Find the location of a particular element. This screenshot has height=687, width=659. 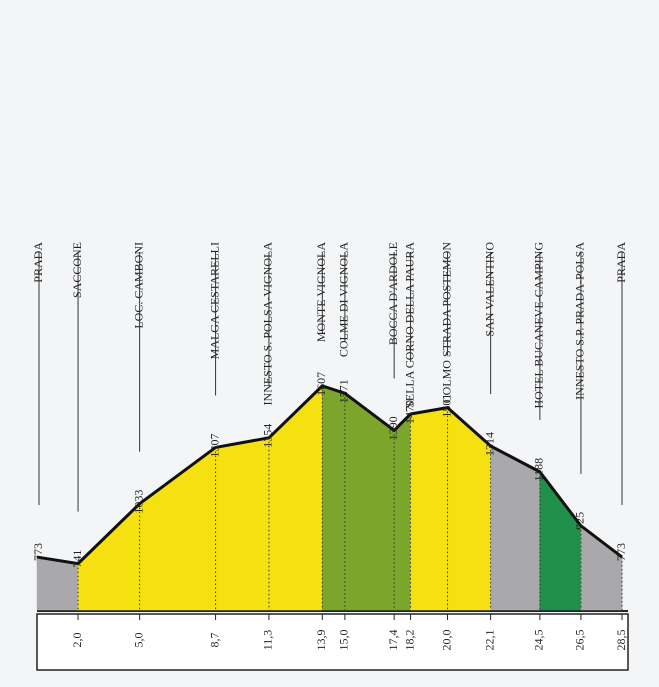

station-name: INNESTO S. POLSA-VIGNOLA is located at coordinates (268, 324).